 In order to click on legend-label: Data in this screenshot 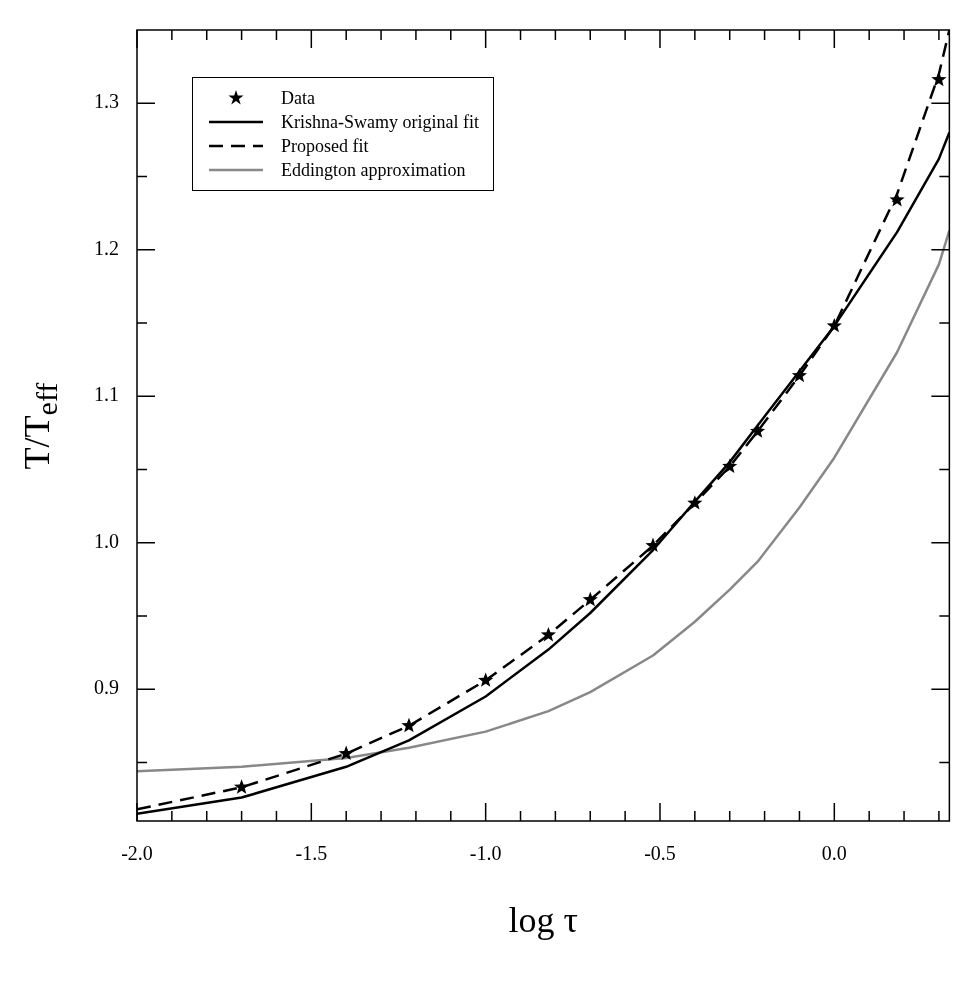, I will do `click(298, 98)`.